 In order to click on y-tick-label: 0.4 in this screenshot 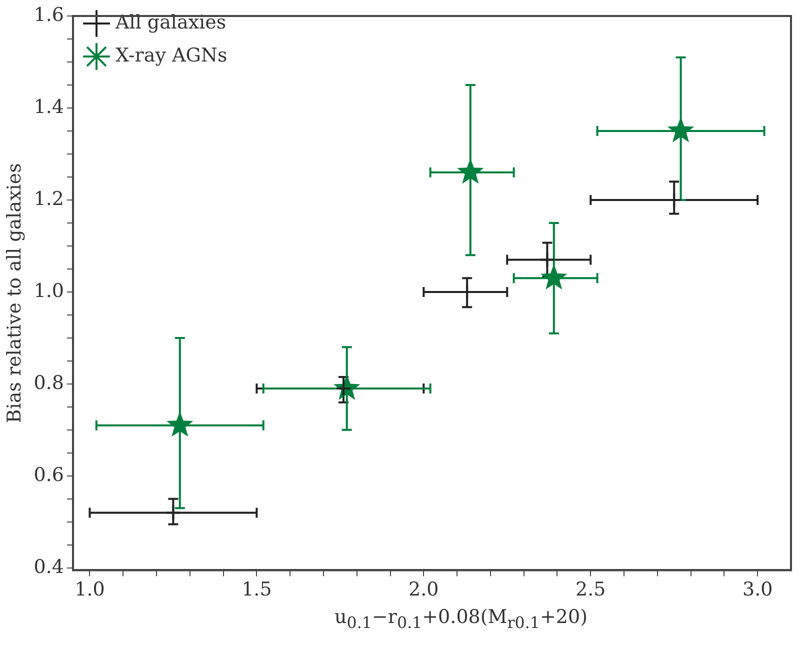, I will do `click(49, 567)`.